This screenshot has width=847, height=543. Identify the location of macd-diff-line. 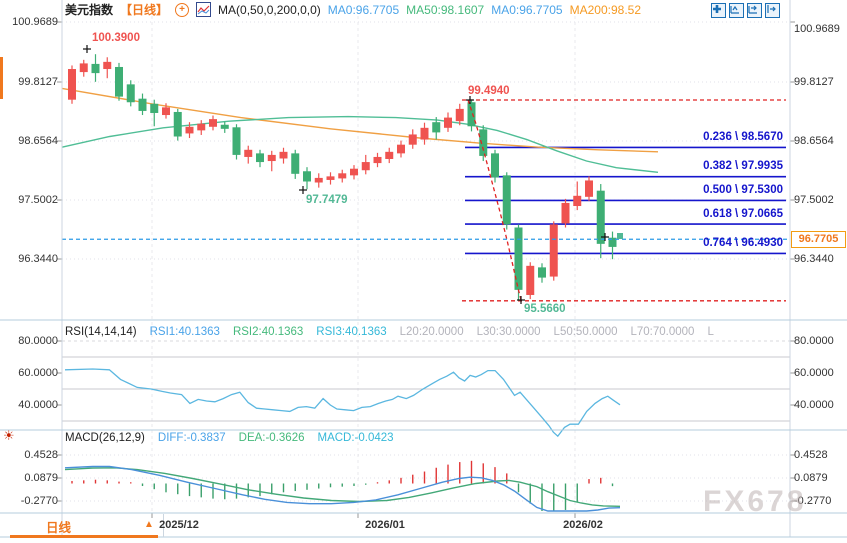
(342, 488).